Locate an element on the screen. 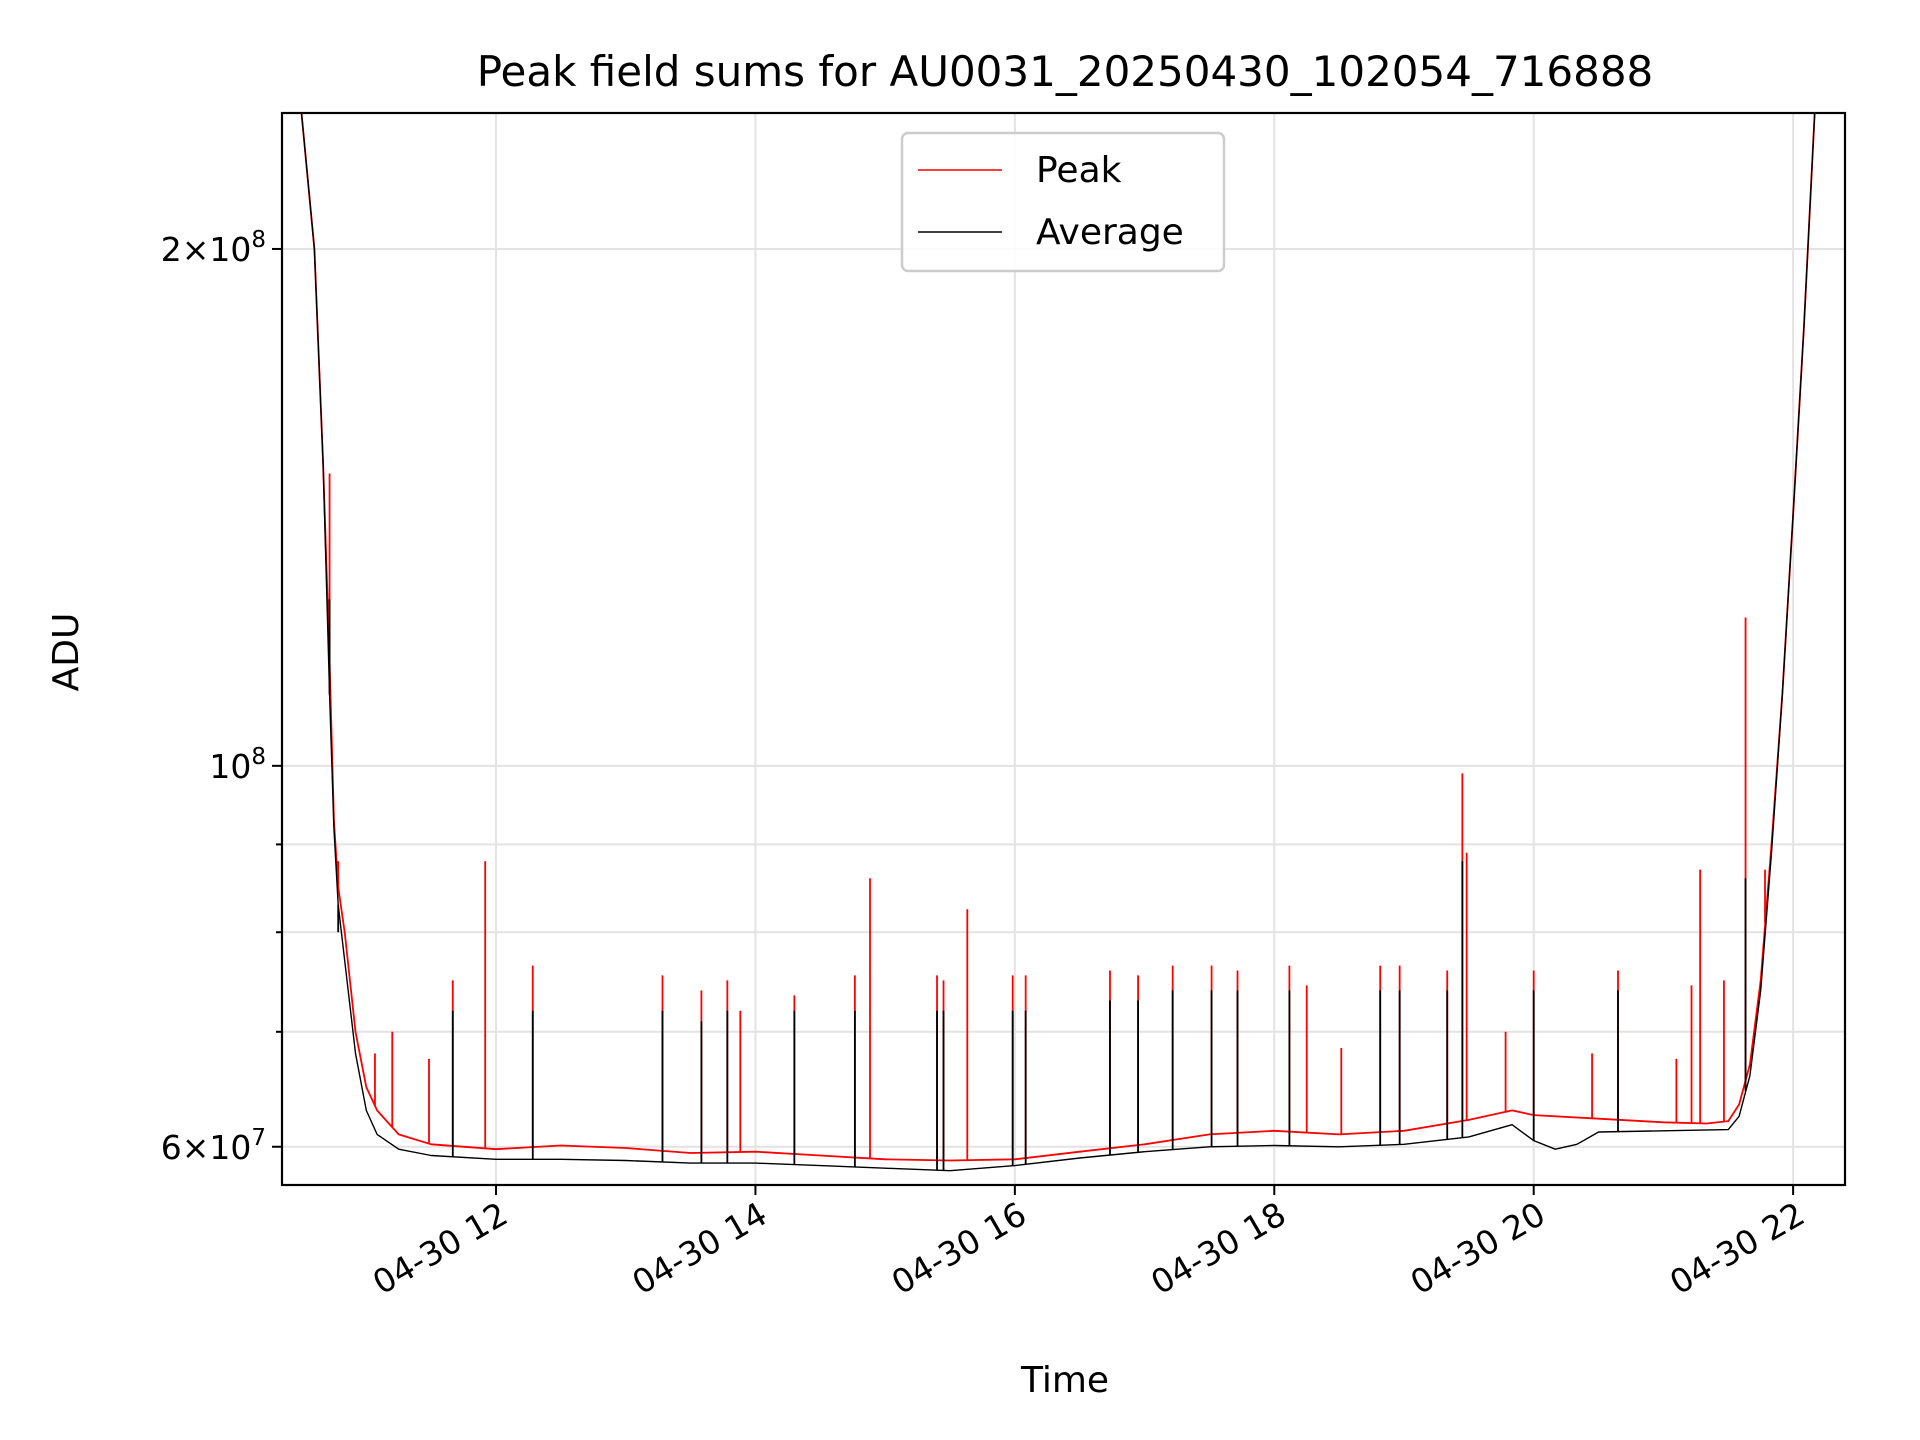 This screenshot has width=1920, height=1440. y-tick-label-2: 2×108 is located at coordinates (213, 248).